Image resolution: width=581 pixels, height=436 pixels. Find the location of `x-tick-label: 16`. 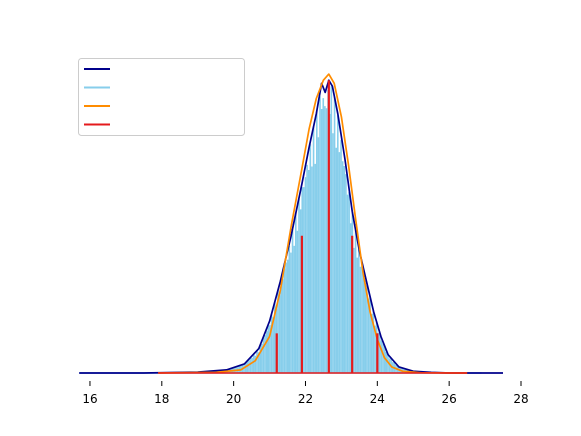

x-tick-label: 16 is located at coordinates (89, 399).